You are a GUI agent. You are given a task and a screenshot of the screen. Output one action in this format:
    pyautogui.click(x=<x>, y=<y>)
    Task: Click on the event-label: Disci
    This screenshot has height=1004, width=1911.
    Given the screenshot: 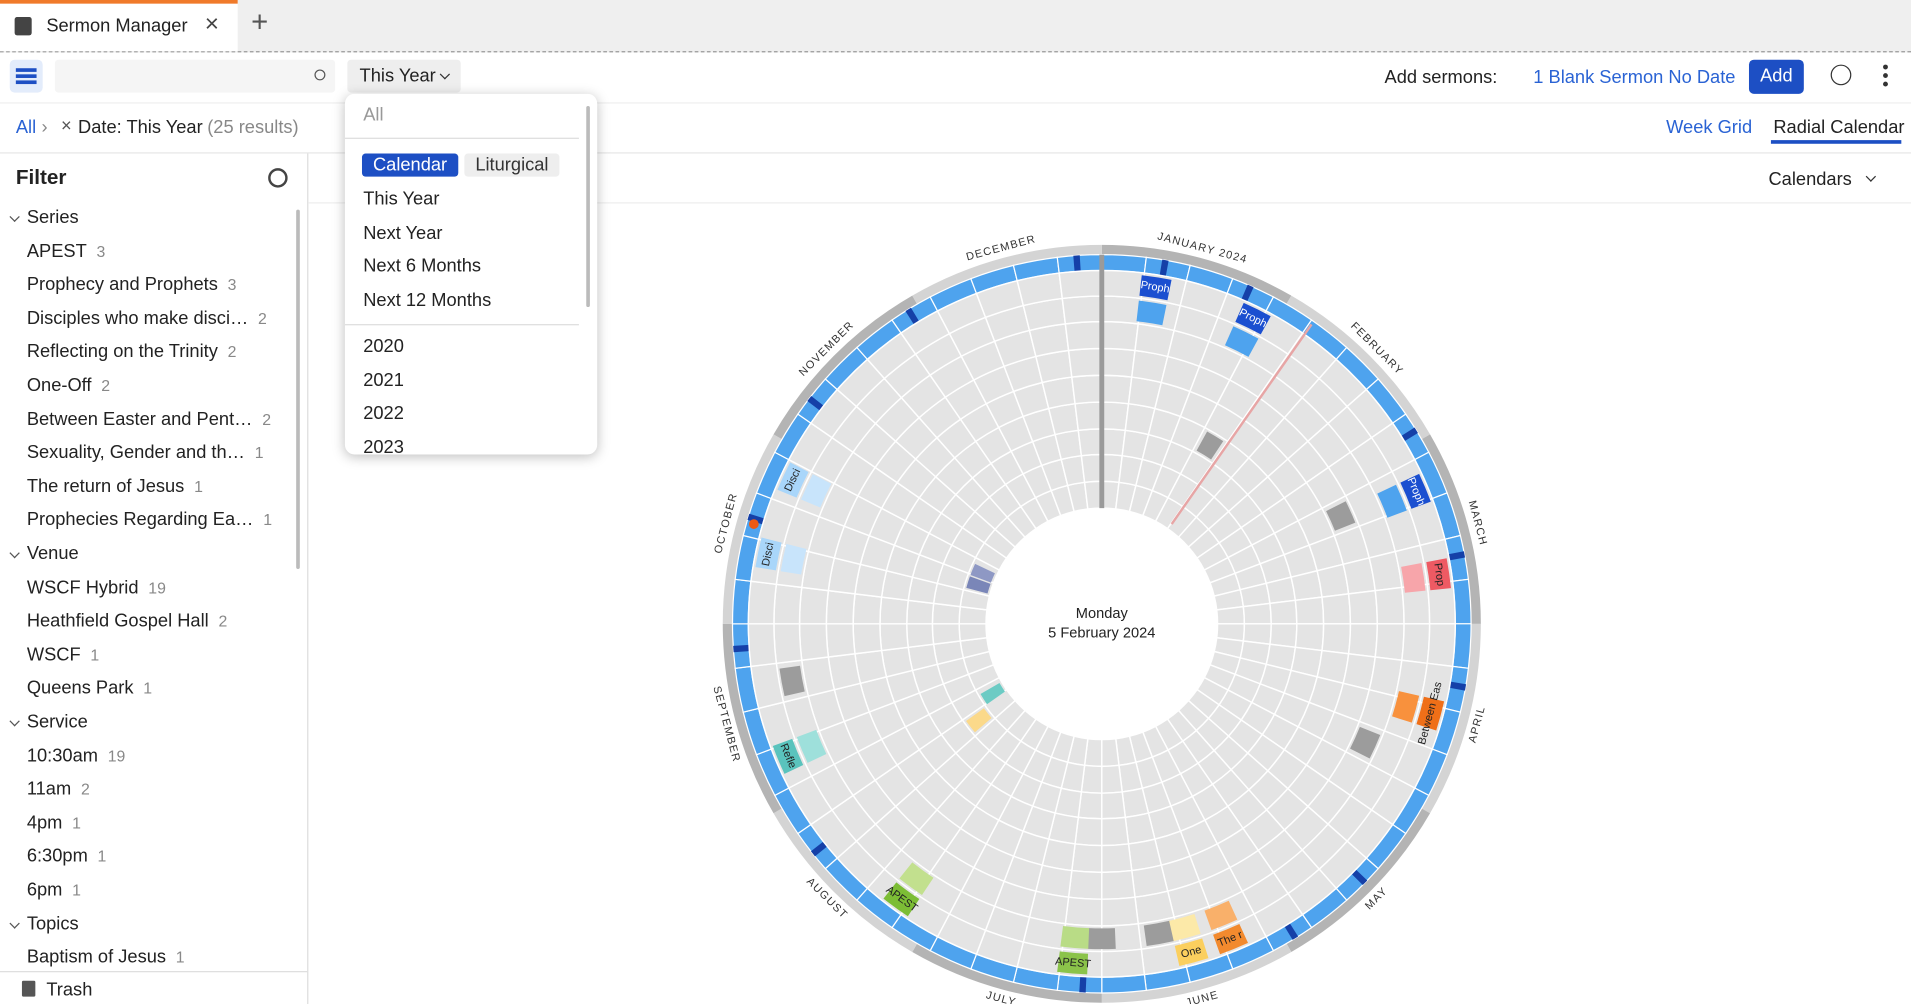 What is the action you would take?
    pyautogui.click(x=768, y=554)
    